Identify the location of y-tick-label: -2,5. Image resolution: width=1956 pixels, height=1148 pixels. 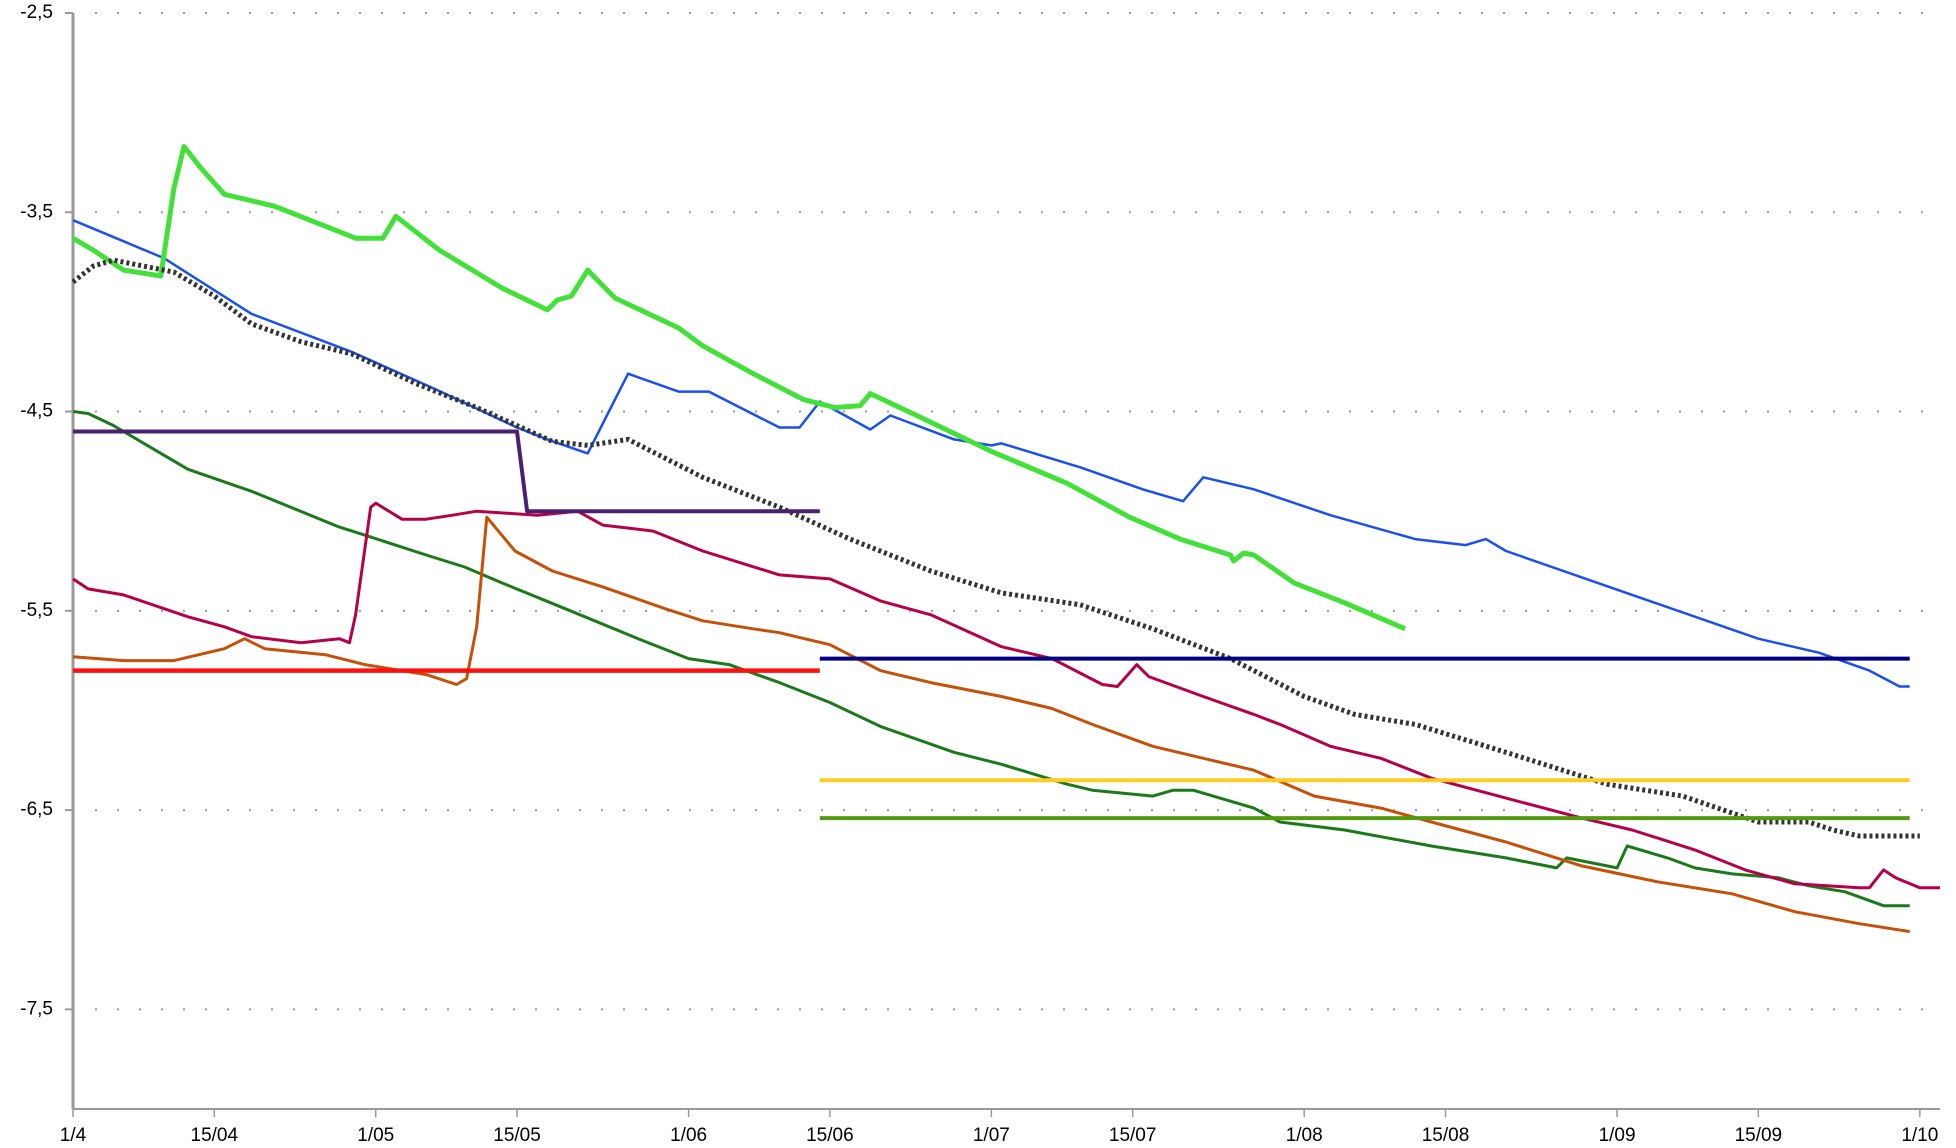
(36, 12).